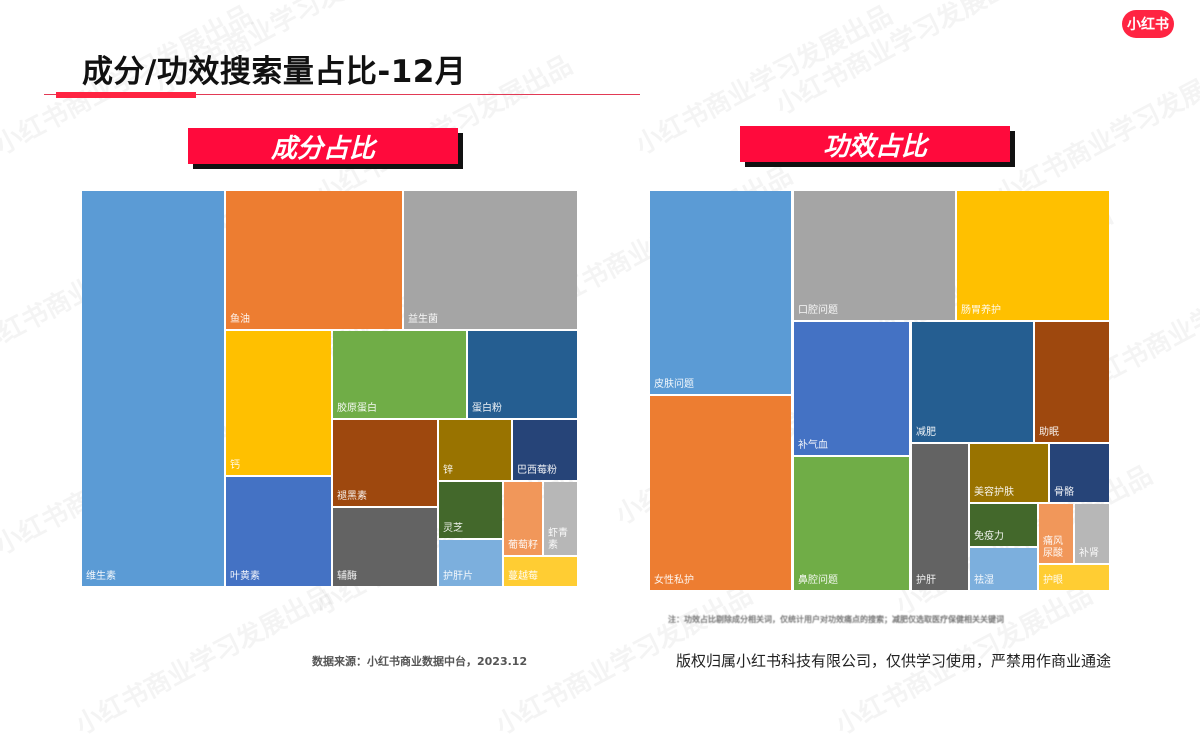 This screenshot has width=1200, height=742. I want to click on treemap-cell-label: 免疫力, so click(989, 536).